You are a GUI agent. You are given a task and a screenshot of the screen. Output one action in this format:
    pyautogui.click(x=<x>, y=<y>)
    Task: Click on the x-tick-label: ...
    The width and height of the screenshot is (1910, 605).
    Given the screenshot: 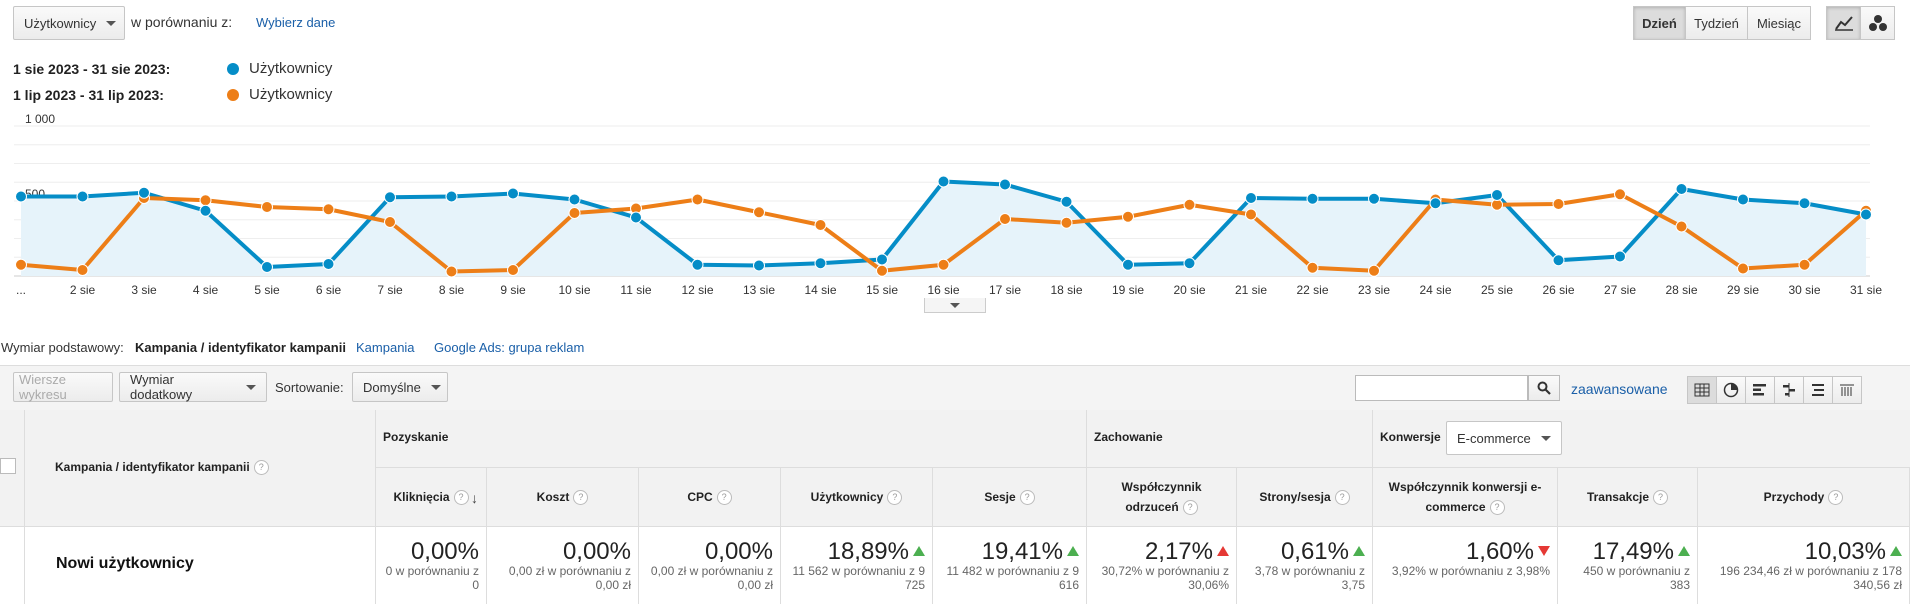 What is the action you would take?
    pyautogui.click(x=21, y=290)
    